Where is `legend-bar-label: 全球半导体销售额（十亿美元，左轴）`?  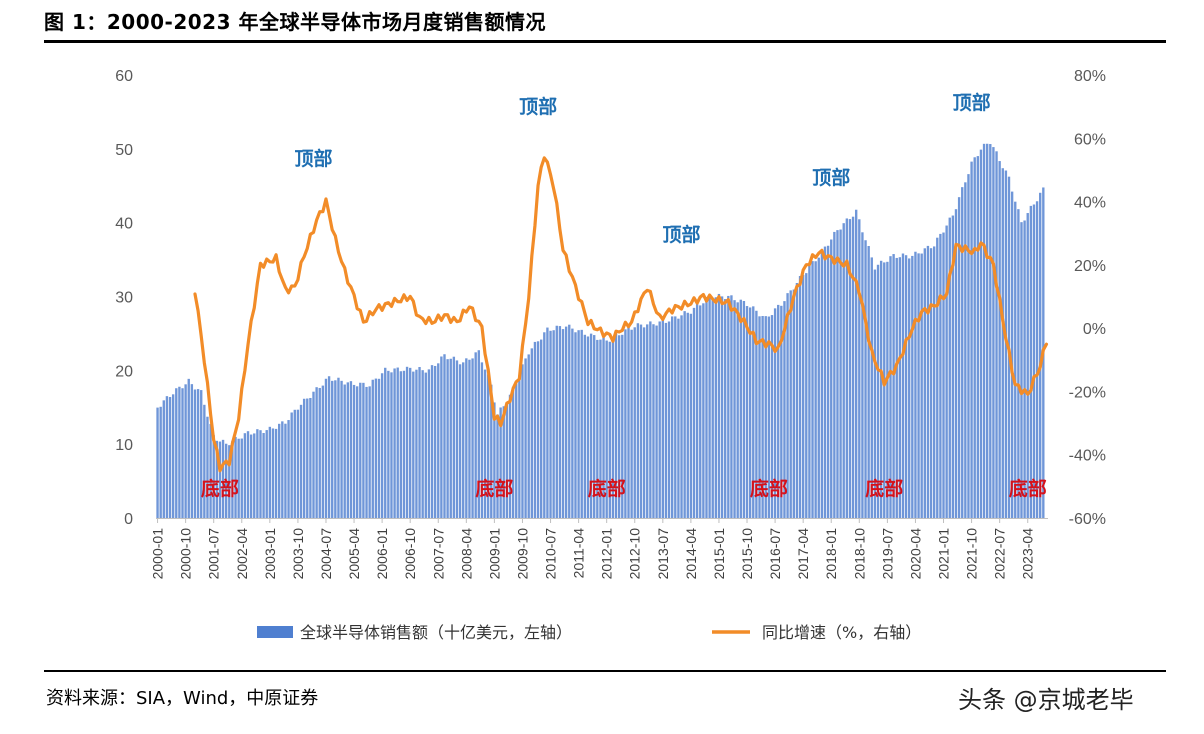 legend-bar-label: 全球半导体销售额（十亿美元，左轴） is located at coordinates (436, 632).